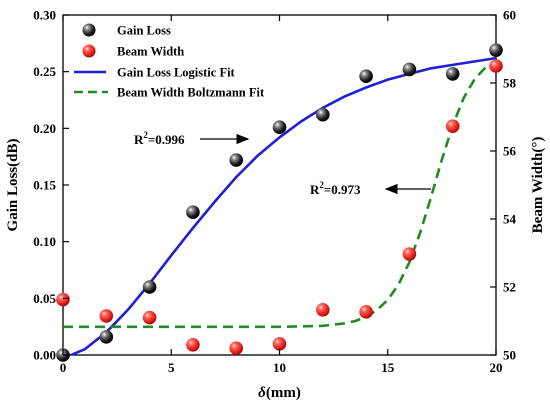 This screenshot has height=408, width=550. Describe the element at coordinates (191, 93) in the screenshot. I see `legend-label-beam-fit: Beam Width Boltzmann Fit` at that location.